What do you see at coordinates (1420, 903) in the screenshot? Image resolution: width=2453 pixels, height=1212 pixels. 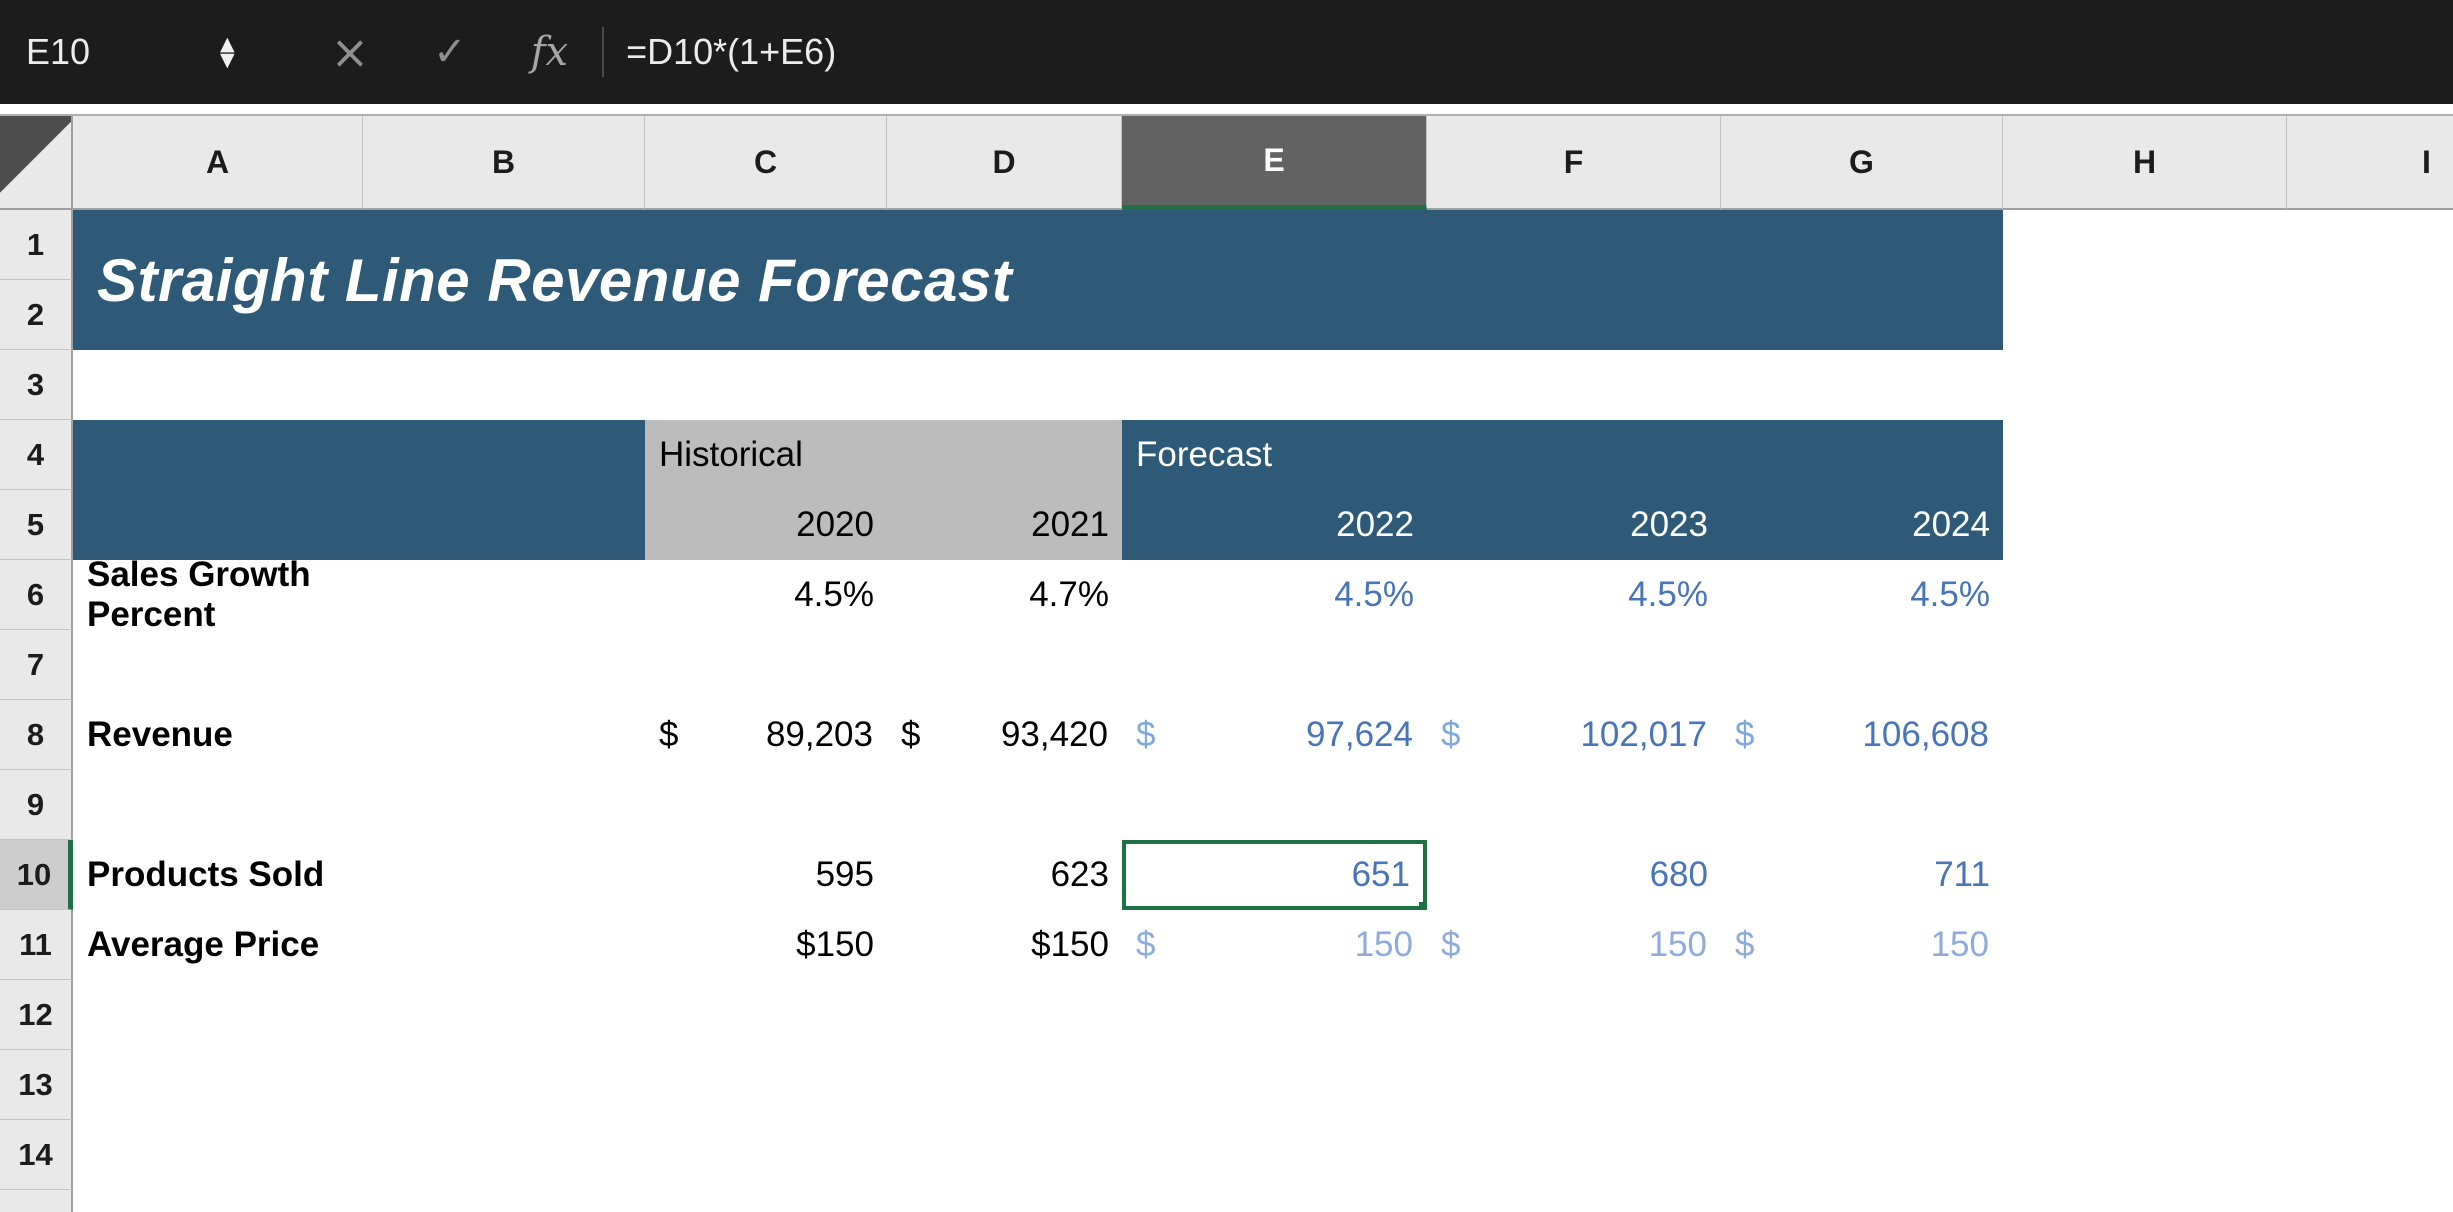 I see `selection-fill-handle` at bounding box center [1420, 903].